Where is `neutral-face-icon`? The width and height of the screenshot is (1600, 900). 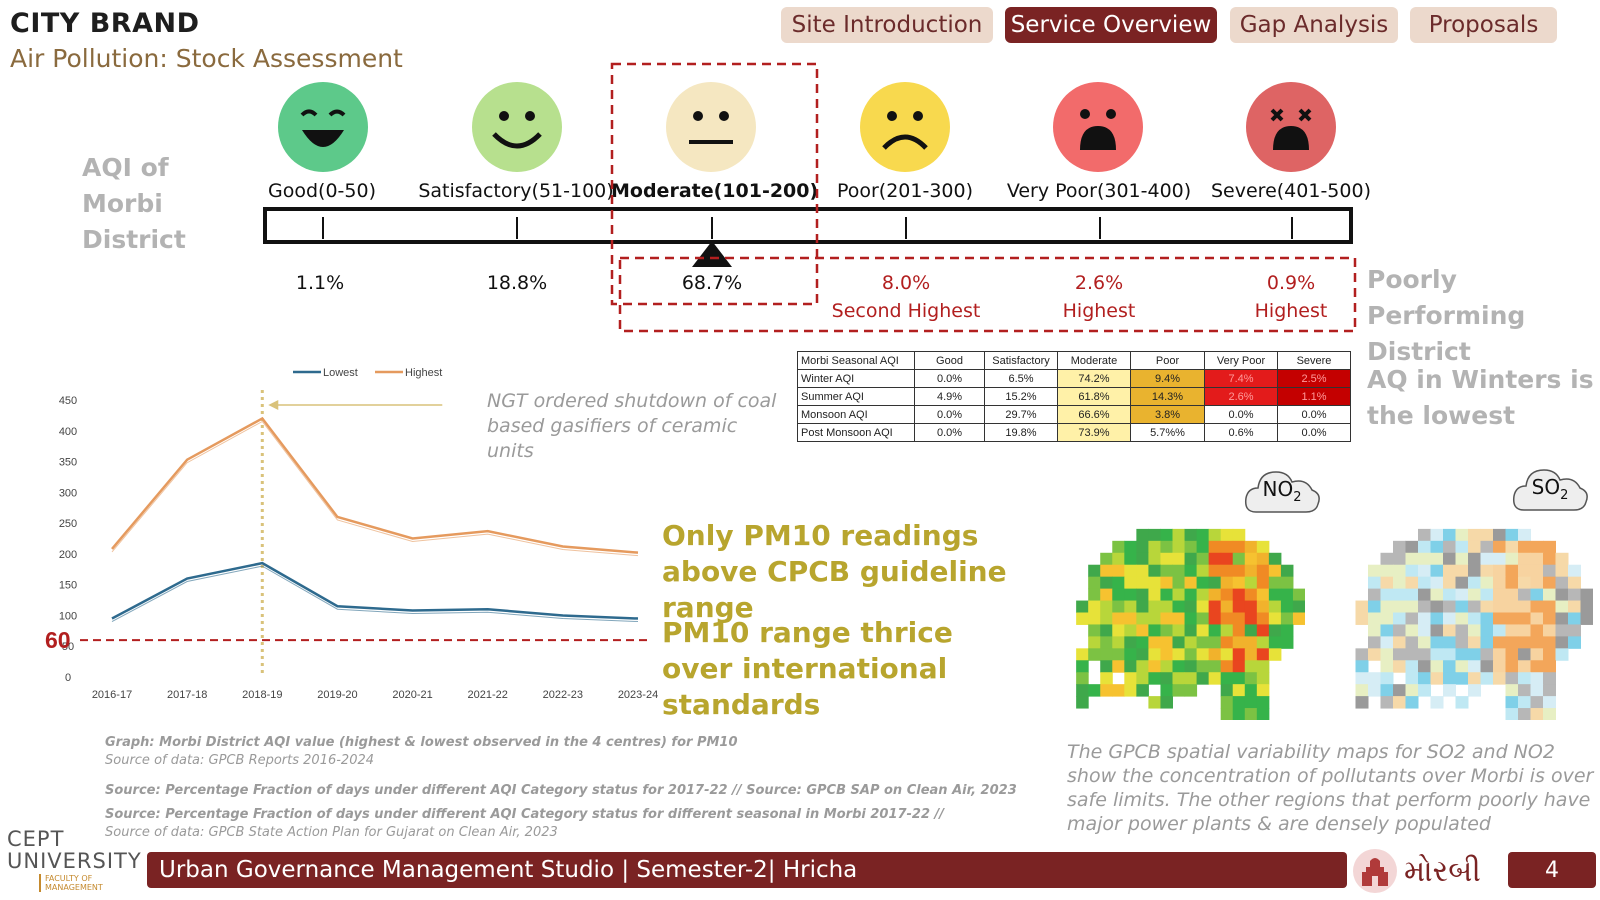 neutral-face-icon is located at coordinates (711, 127).